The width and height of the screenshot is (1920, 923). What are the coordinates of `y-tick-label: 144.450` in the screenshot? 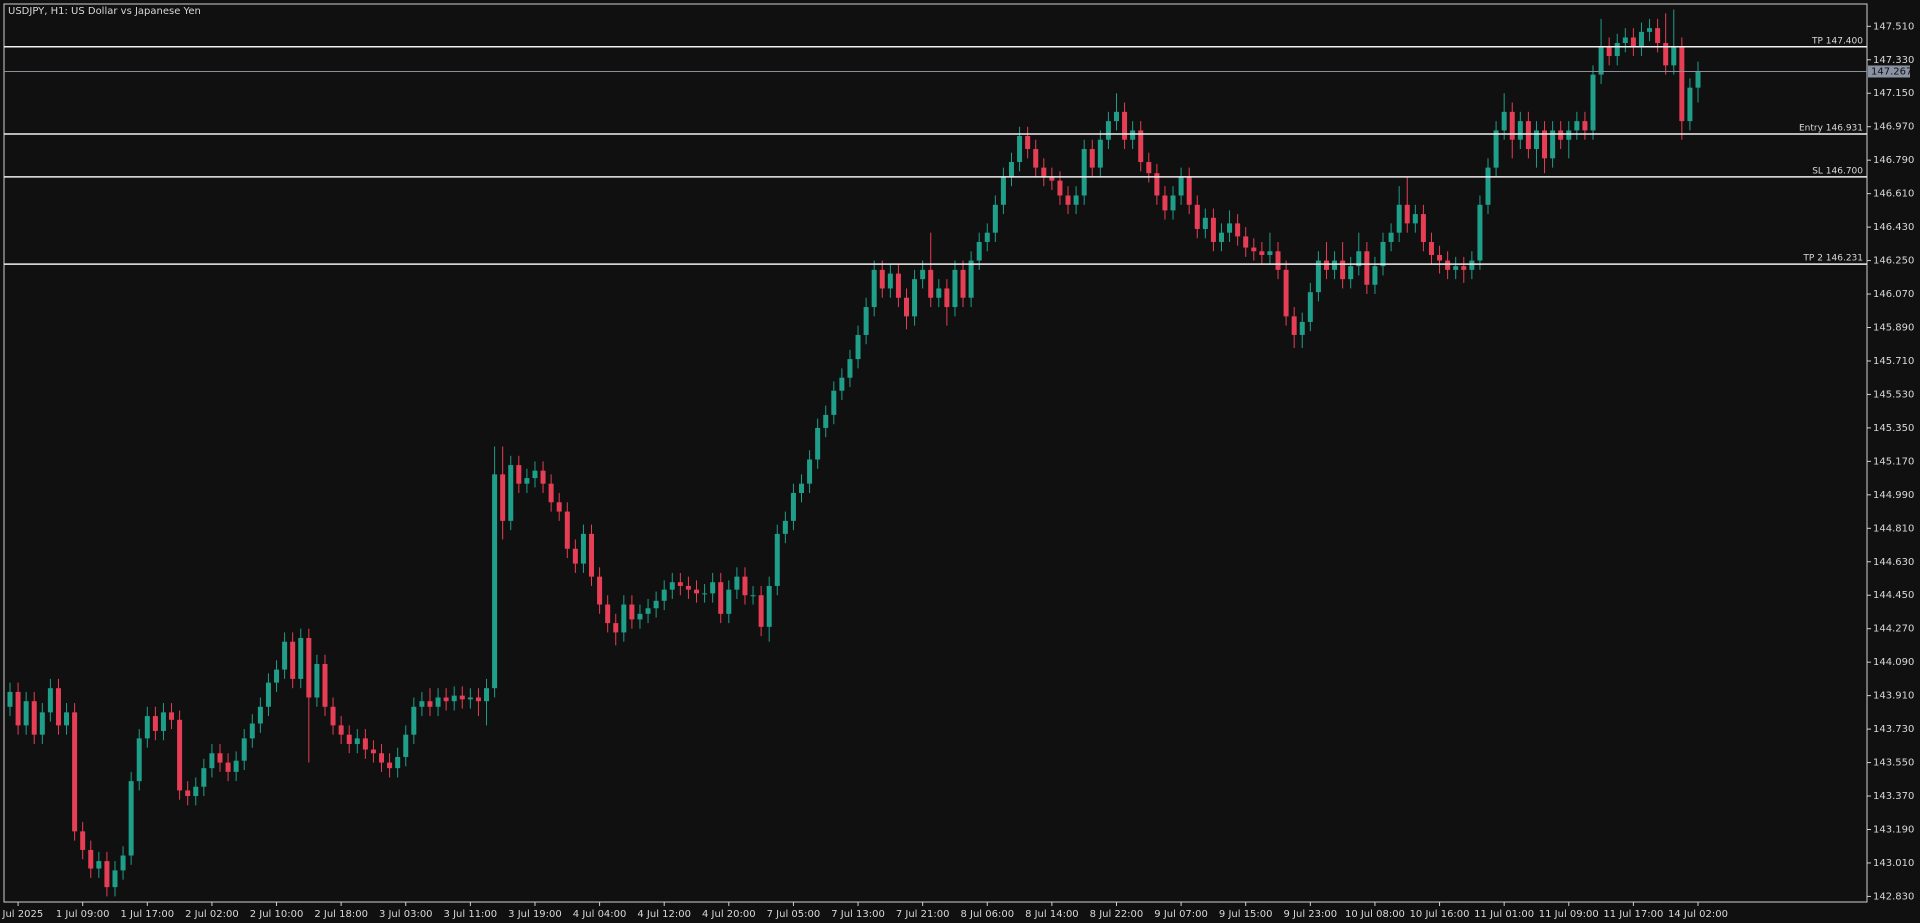 It's located at (1893, 595).